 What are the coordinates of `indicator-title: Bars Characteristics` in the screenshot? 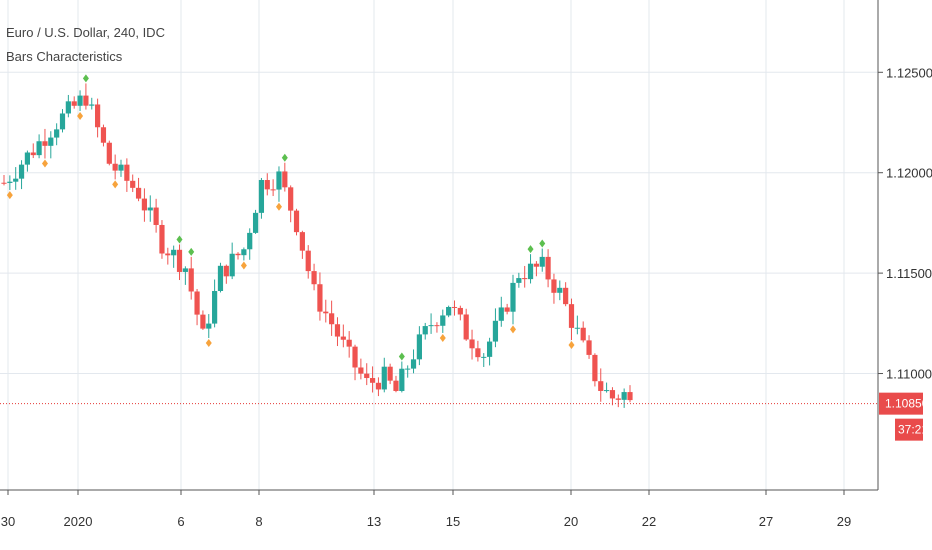 It's located at (64, 56).